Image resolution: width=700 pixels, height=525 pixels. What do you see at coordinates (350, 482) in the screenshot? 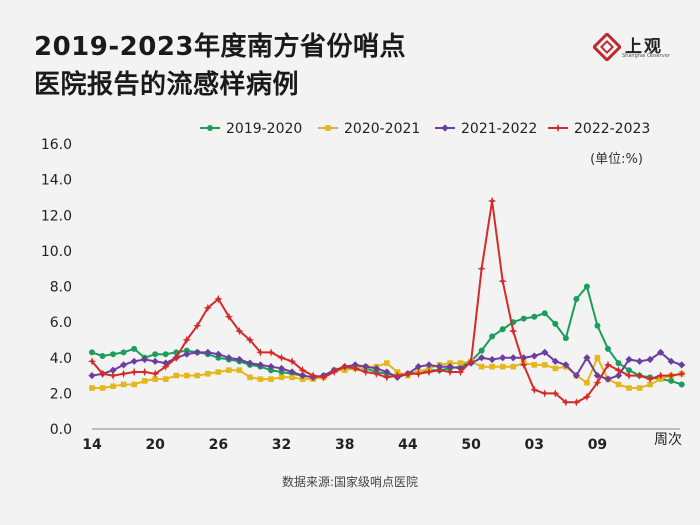
I see `source-note: 数据来源:国家级哨点医院` at bounding box center [350, 482].